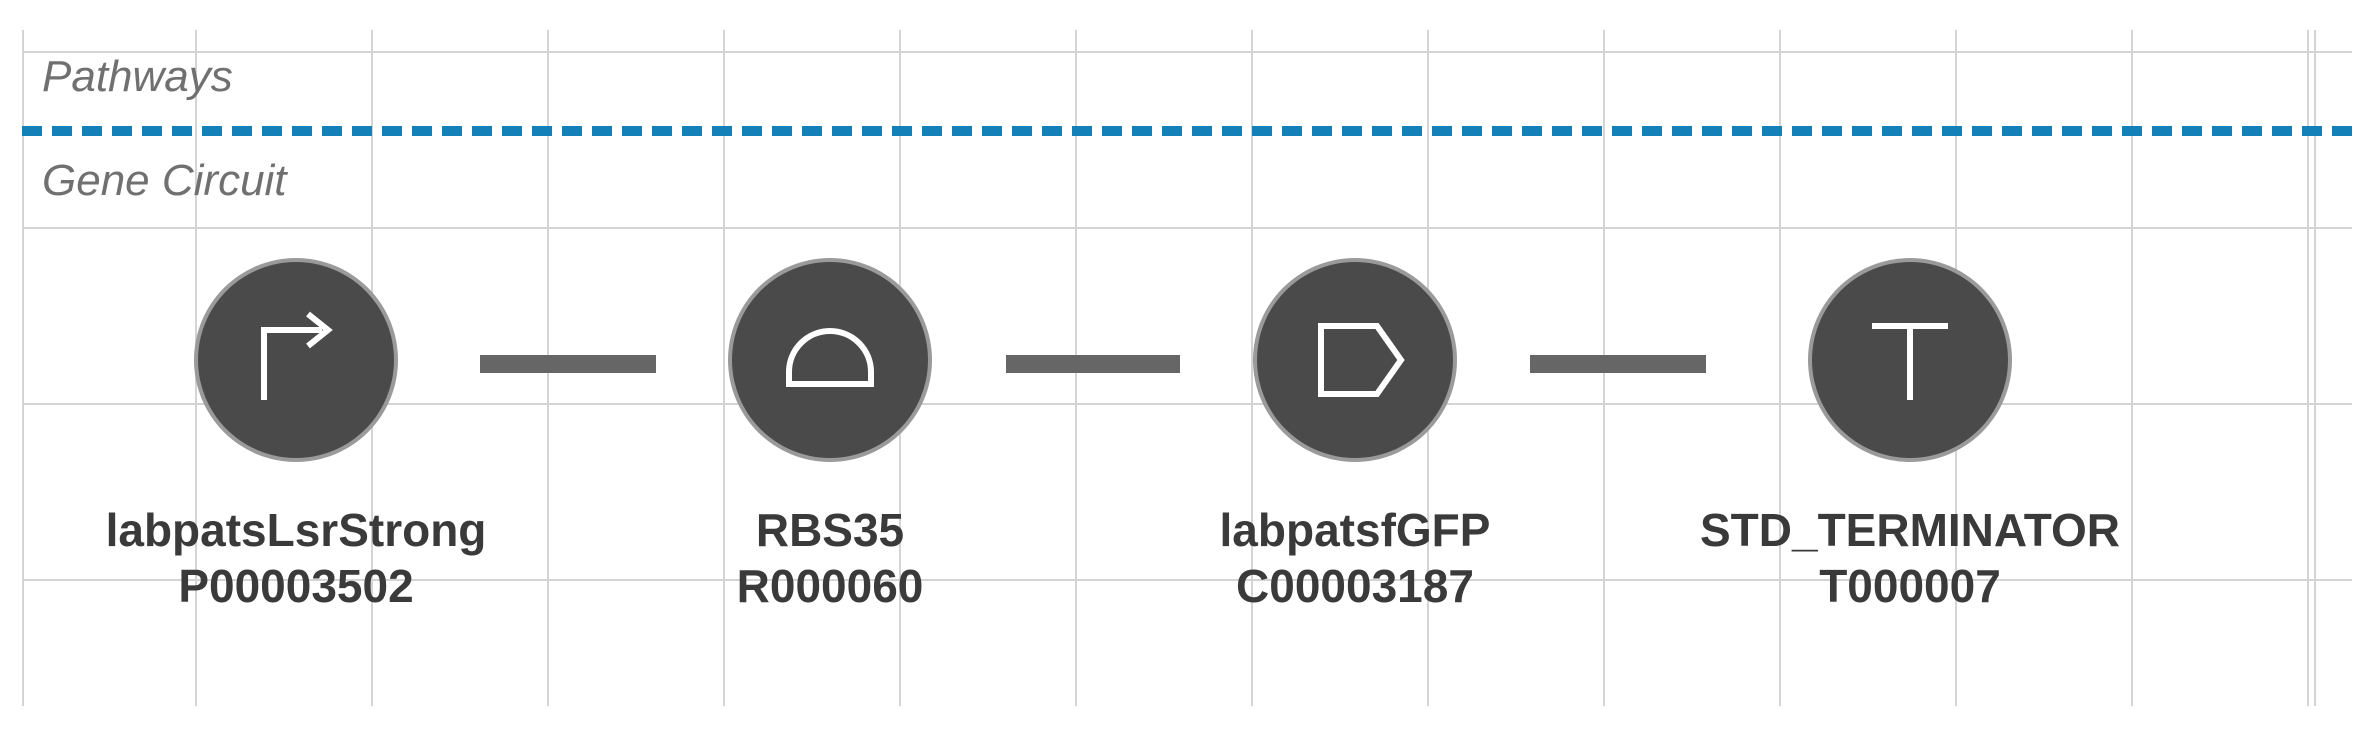  What do you see at coordinates (1910, 558) in the screenshot?
I see `part-caption: STD_TERMINATOR T000007` at bounding box center [1910, 558].